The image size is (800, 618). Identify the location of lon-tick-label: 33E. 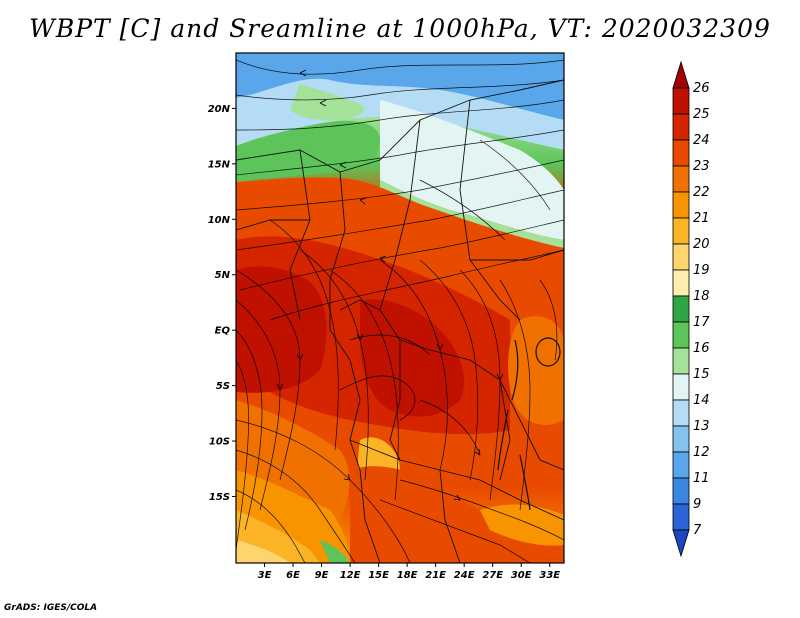
(549, 575).